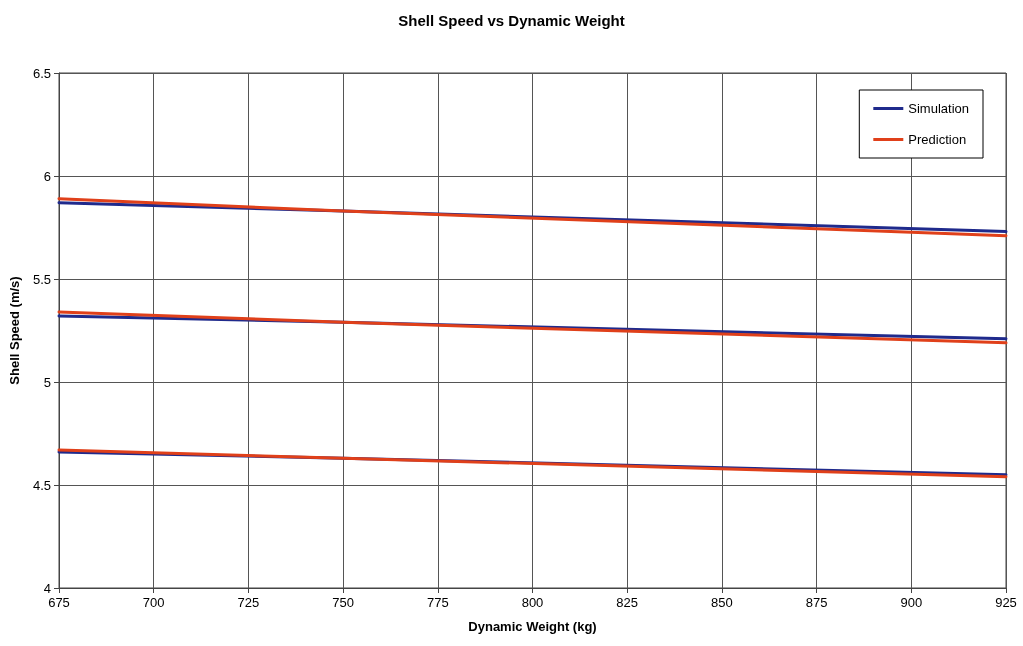  What do you see at coordinates (59, 602) in the screenshot?
I see `x-tick-label: 675` at bounding box center [59, 602].